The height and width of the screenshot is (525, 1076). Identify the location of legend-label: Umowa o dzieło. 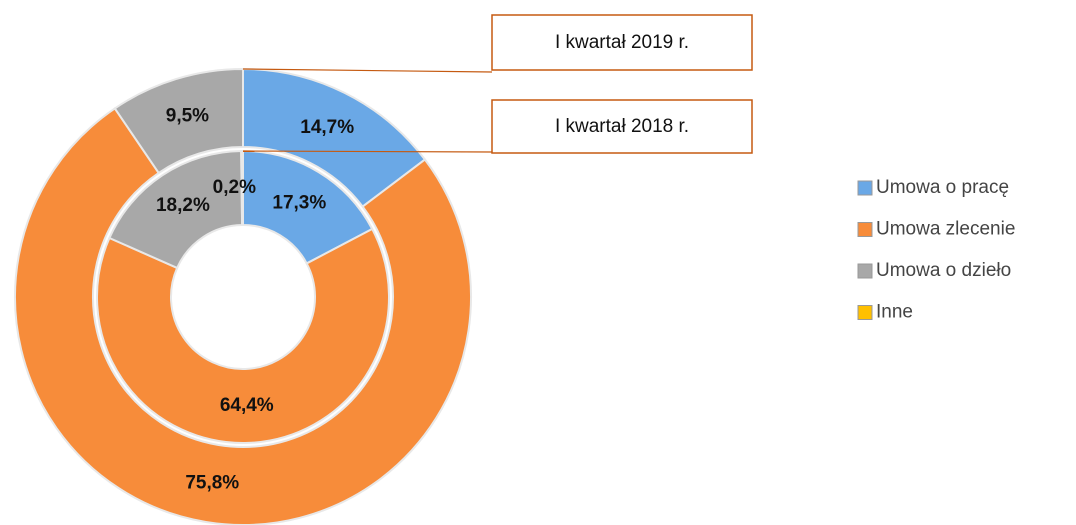
(943, 270).